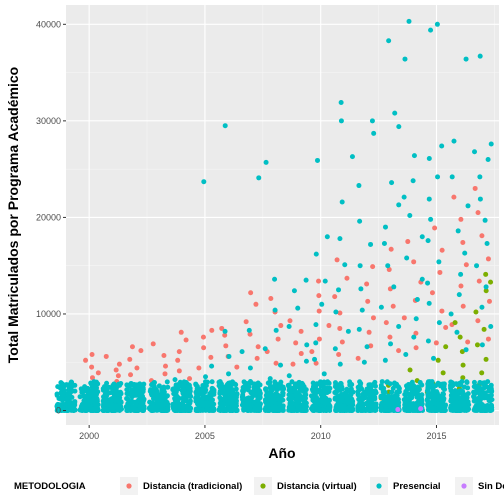 The height and width of the screenshot is (504, 504). Describe the element at coordinates (317, 486) in the screenshot. I see `legend-label-distancia-virtual: Distancia (virtual)` at that location.